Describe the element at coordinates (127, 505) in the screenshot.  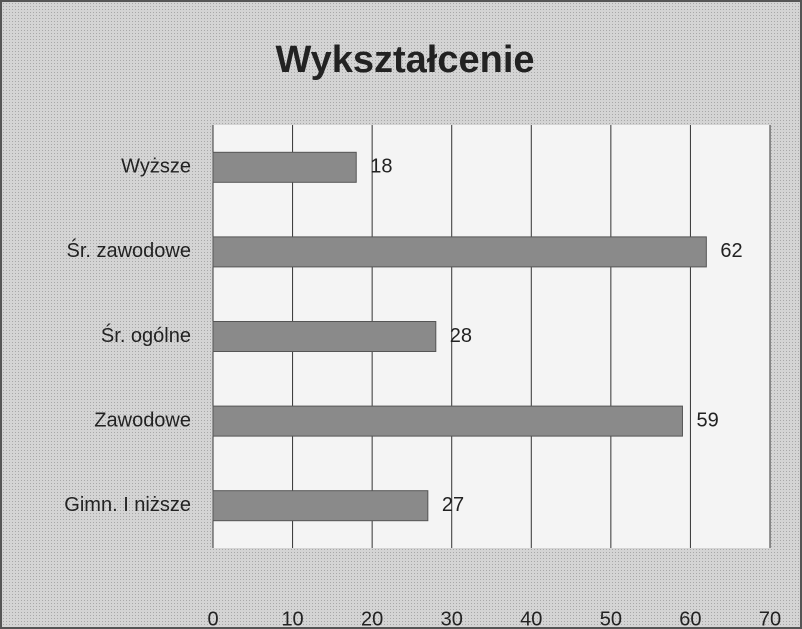
I see `y-tick-label: Gimn. I niższe` at that location.